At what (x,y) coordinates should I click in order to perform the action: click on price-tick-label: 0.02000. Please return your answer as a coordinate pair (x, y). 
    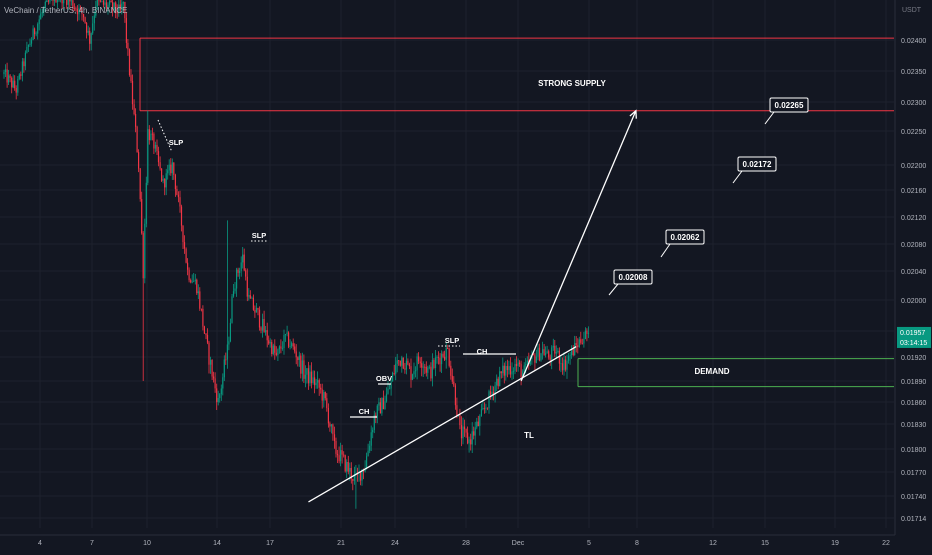
    Looking at the image, I should click on (913, 301).